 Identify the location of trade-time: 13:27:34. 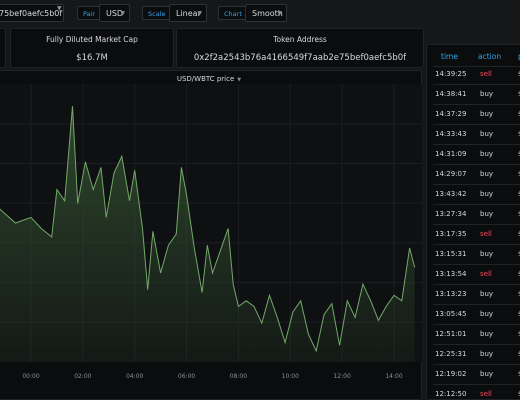
(451, 214).